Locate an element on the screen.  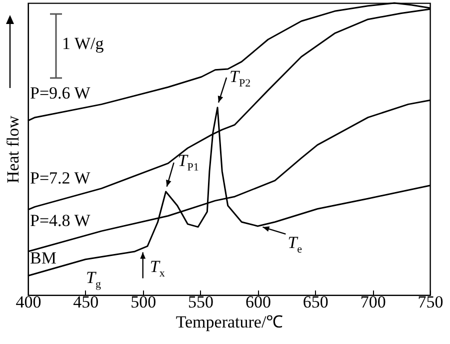
x-tick-label: 600 is located at coordinates (258, 302).